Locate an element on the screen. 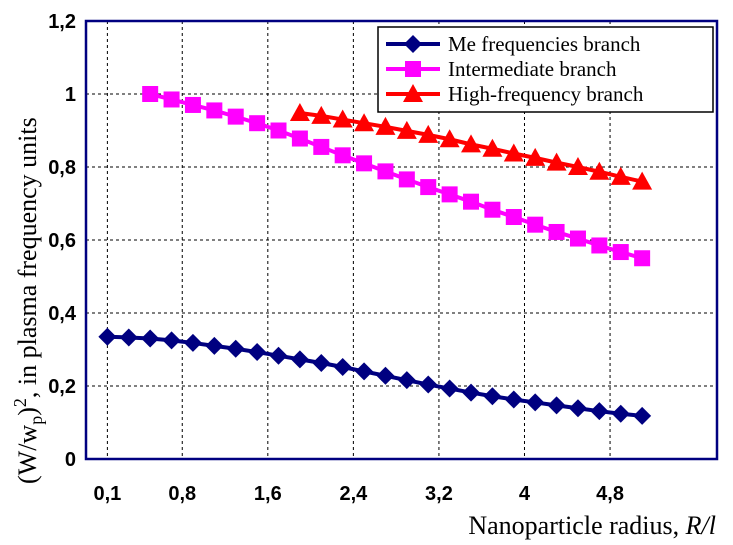 This screenshot has height=545, width=733. y-tick-label: 1,2 is located at coordinates (62, 22).